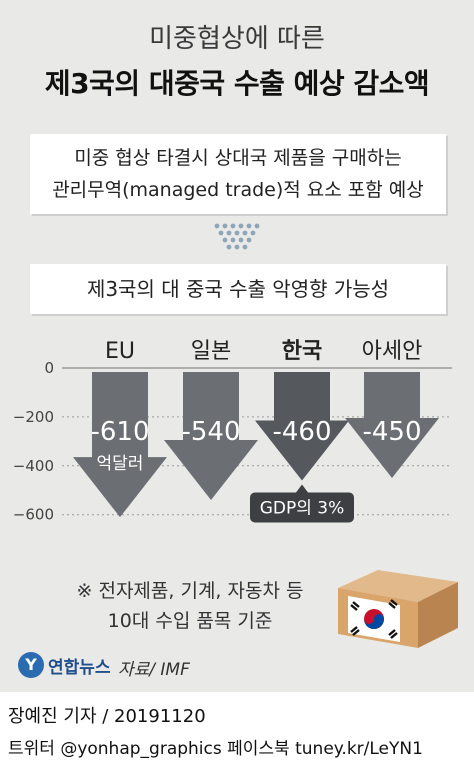  Describe the element at coordinates (33, 417) in the screenshot. I see `y-tick-label: −200` at that location.